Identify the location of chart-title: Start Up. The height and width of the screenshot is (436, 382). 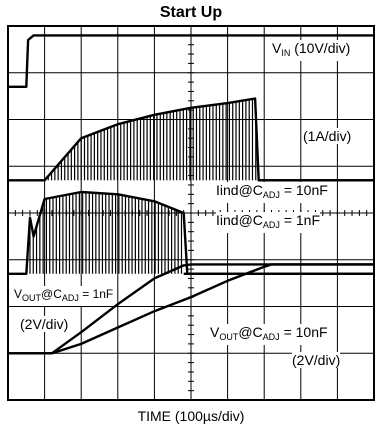
(191, 12).